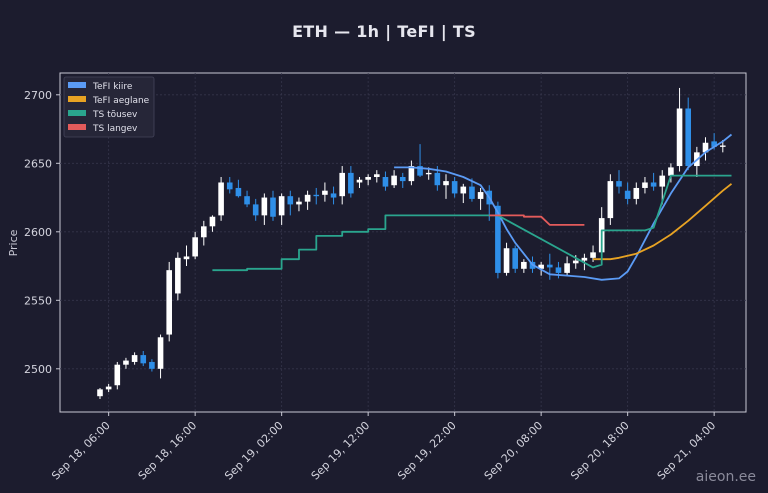 This screenshot has width=768, height=493. I want to click on x-tick-label: Sep 20, 18:00, so click(600, 451).